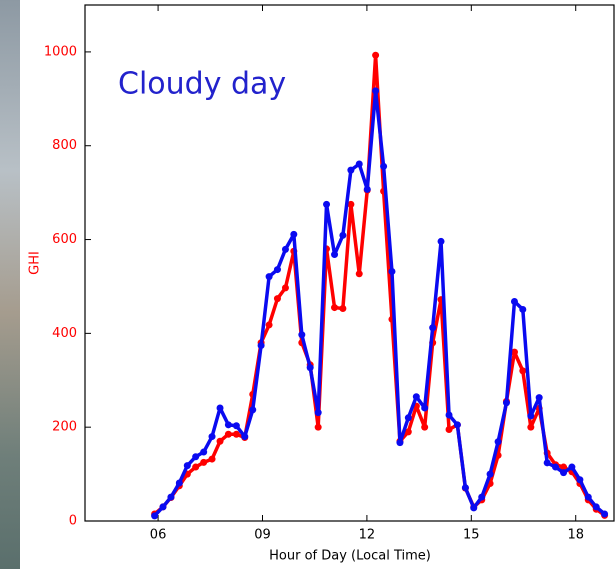  I want to click on y-tick-label: 200, so click(64, 427).